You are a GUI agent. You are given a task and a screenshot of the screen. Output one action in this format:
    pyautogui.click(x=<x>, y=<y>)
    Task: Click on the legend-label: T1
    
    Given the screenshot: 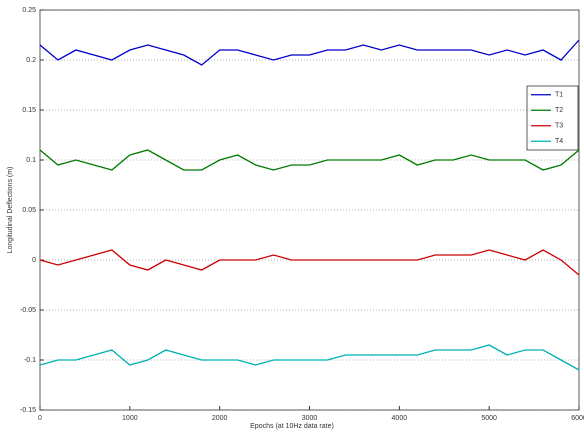 What is the action you would take?
    pyautogui.click(x=559, y=95)
    